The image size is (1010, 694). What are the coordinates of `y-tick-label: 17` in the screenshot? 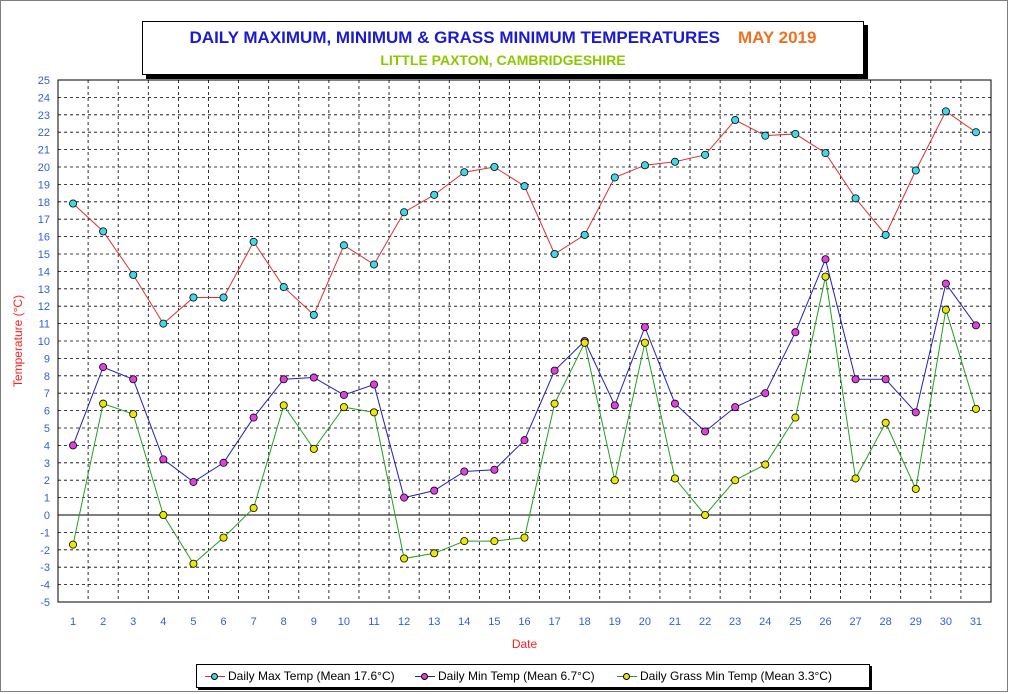 It's located at (44, 220).